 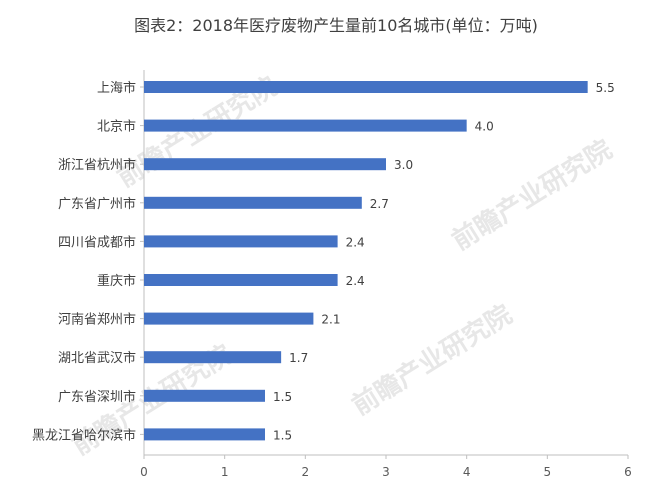 What do you see at coordinates (97, 165) in the screenshot?
I see `category-label: 浙江省杭州市` at bounding box center [97, 165].